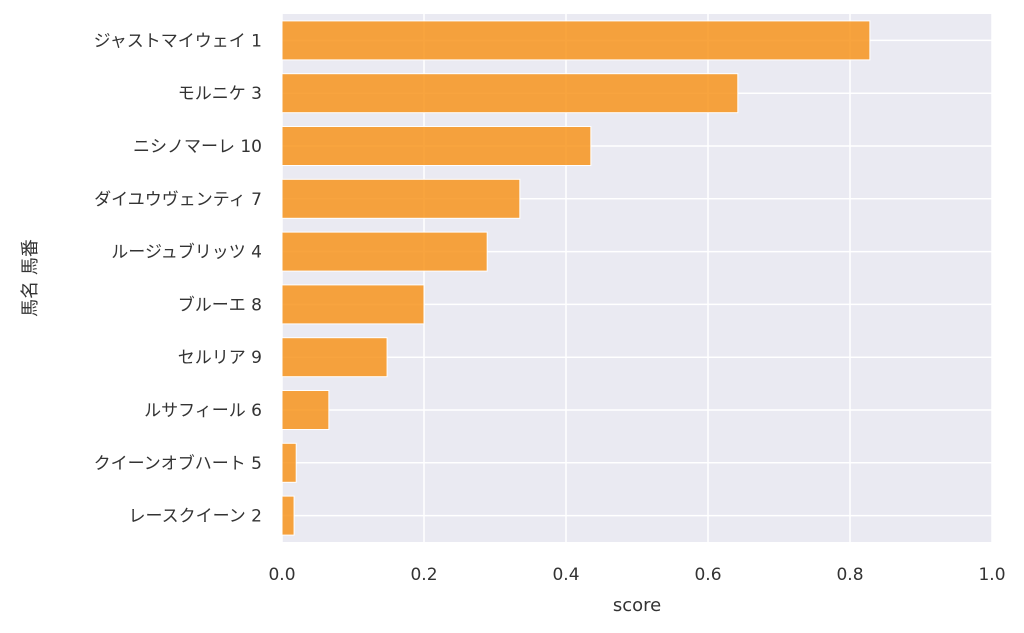 The width and height of the screenshot is (1024, 633). Describe the element at coordinates (637, 605) in the screenshot. I see `x-axis-label: score` at that location.